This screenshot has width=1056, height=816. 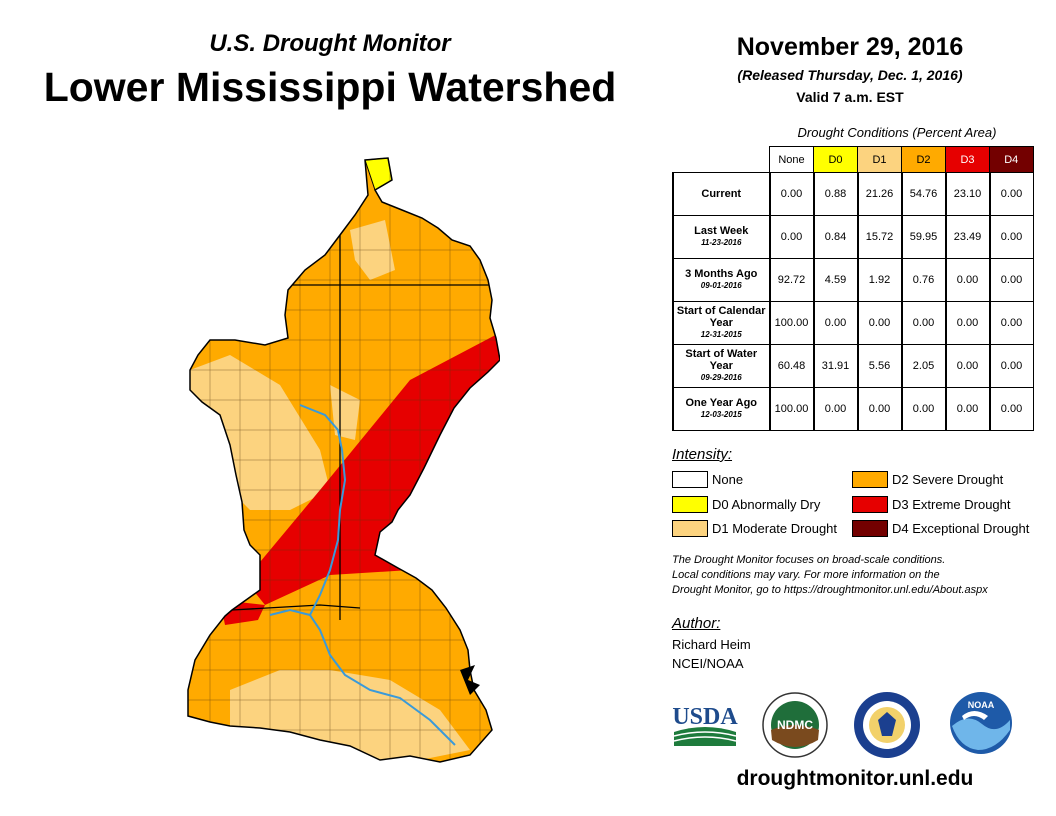 I want to click on legend-swatch-none, so click(x=690, y=479).